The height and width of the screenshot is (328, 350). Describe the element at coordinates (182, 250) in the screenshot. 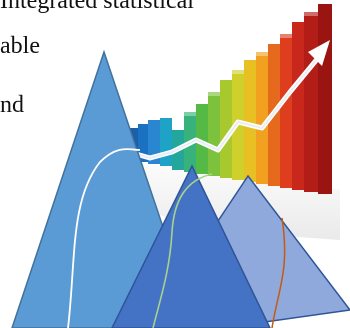

I see `curve-green` at that location.